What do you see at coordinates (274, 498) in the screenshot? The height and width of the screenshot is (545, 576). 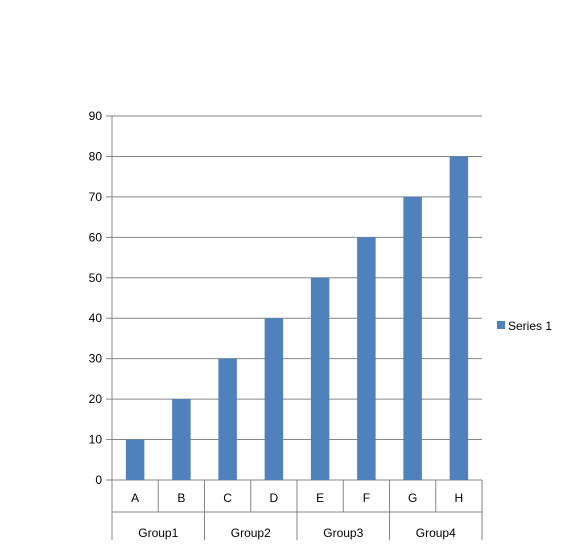 I see `x-category-label: D` at bounding box center [274, 498].